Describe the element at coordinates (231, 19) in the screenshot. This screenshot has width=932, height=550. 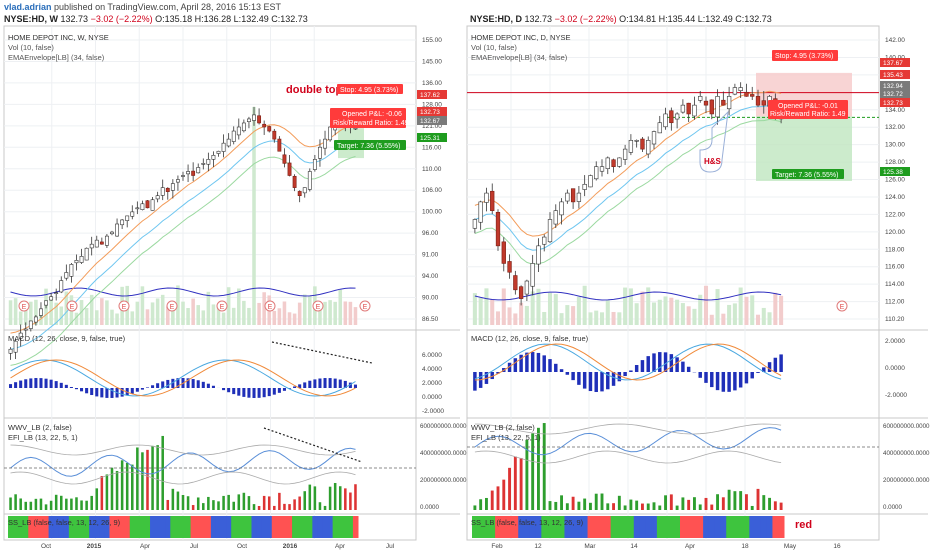
I see `left-ohlc: O:135.18 H:136.28 L:132.49 C:132.73` at that location.